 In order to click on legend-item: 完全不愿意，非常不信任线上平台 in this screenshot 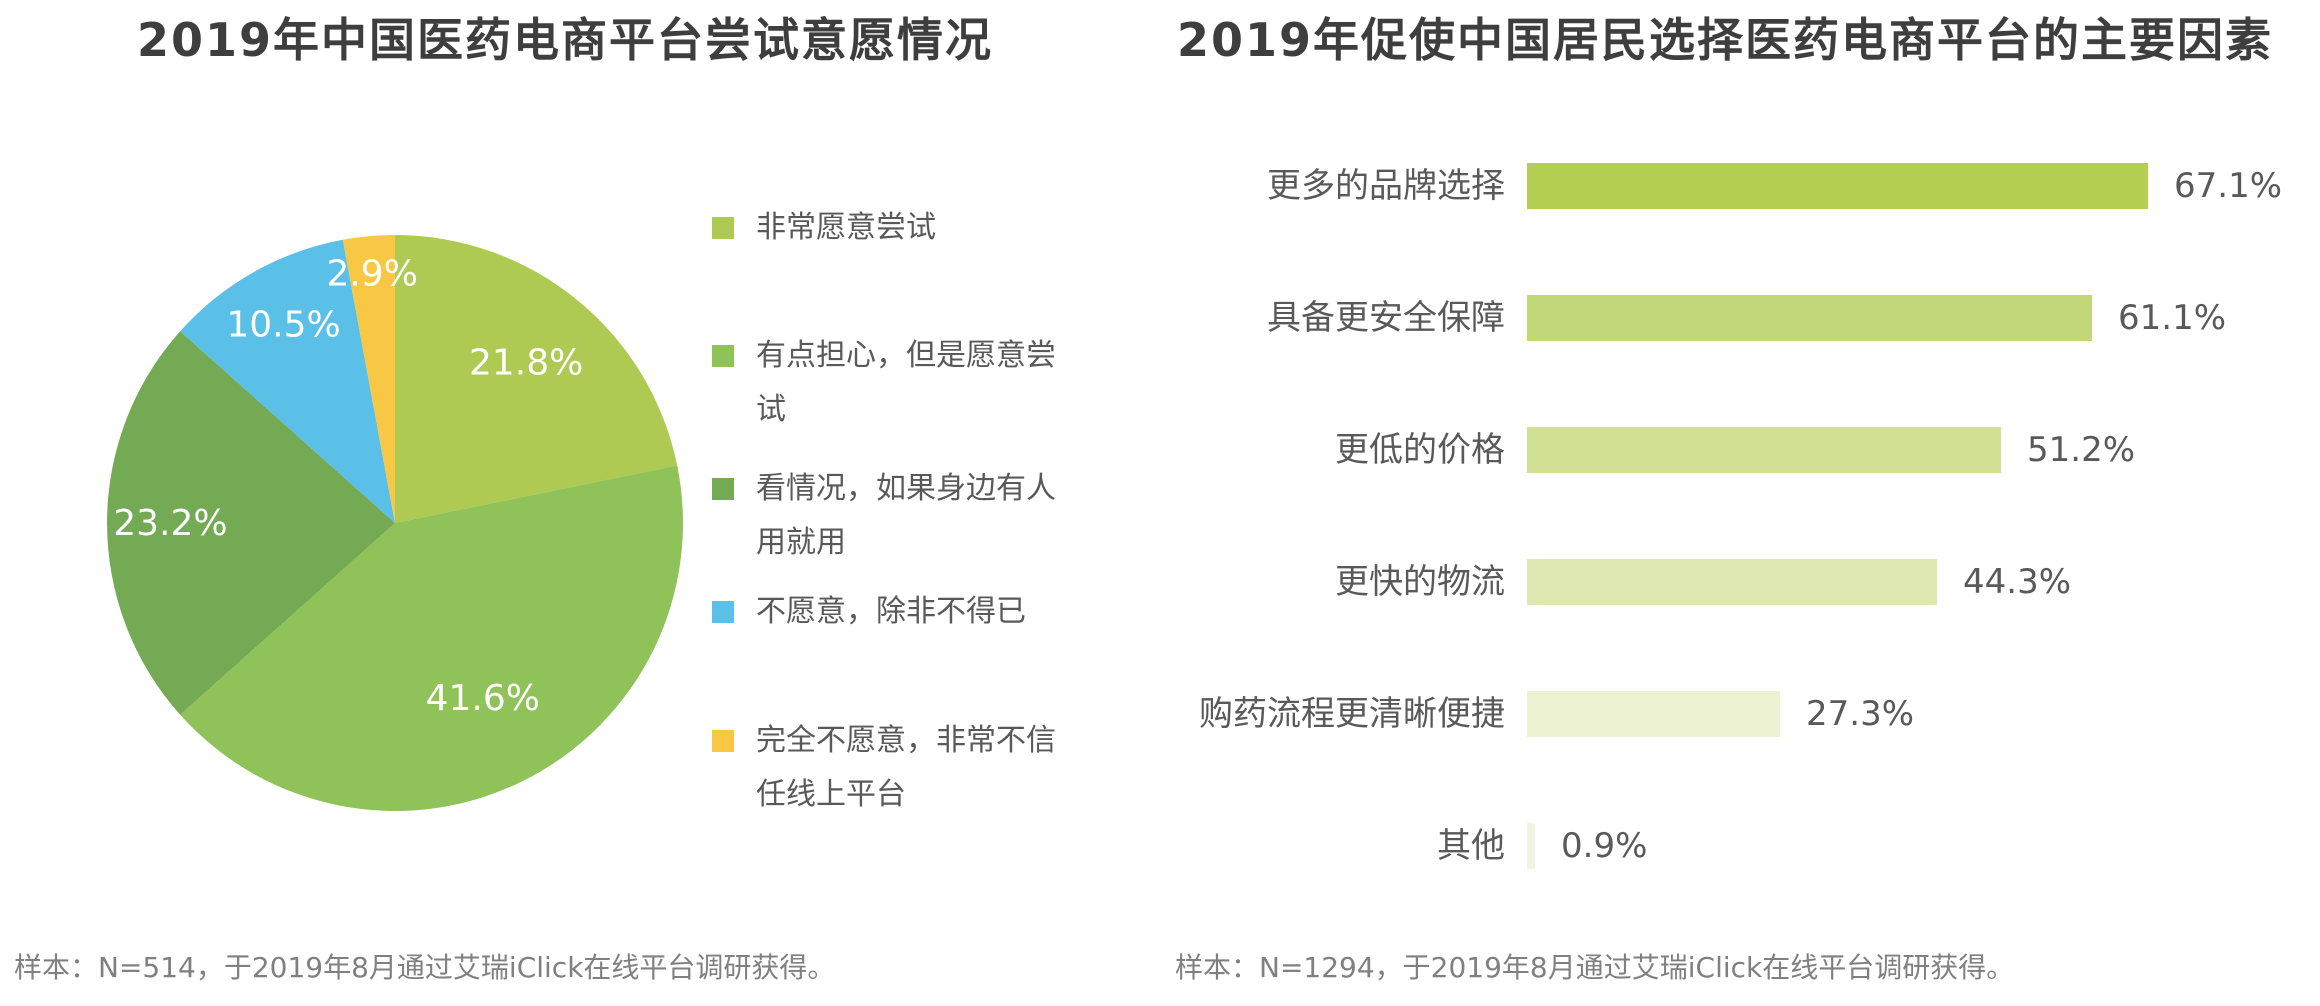, I will do `click(890, 768)`.